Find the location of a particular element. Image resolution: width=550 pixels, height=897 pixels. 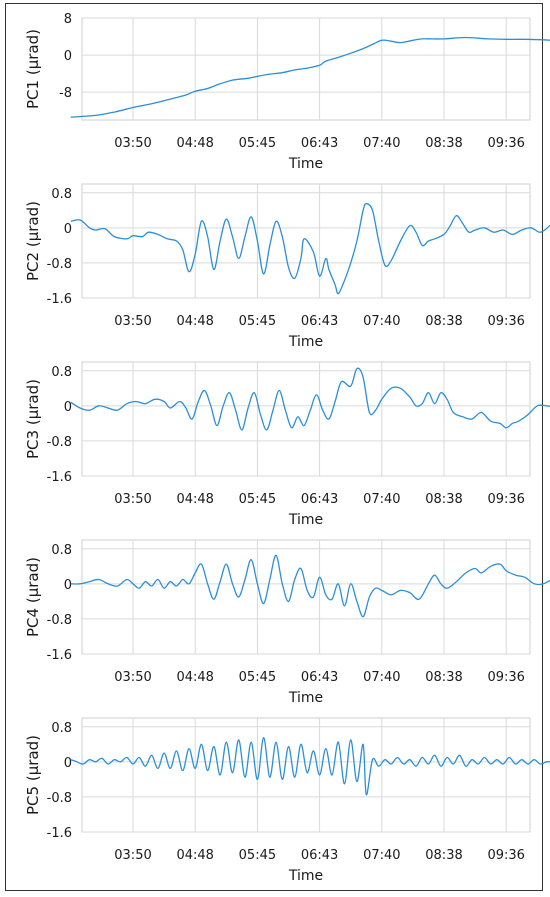

y-tick-label: -8 is located at coordinates (65, 93).